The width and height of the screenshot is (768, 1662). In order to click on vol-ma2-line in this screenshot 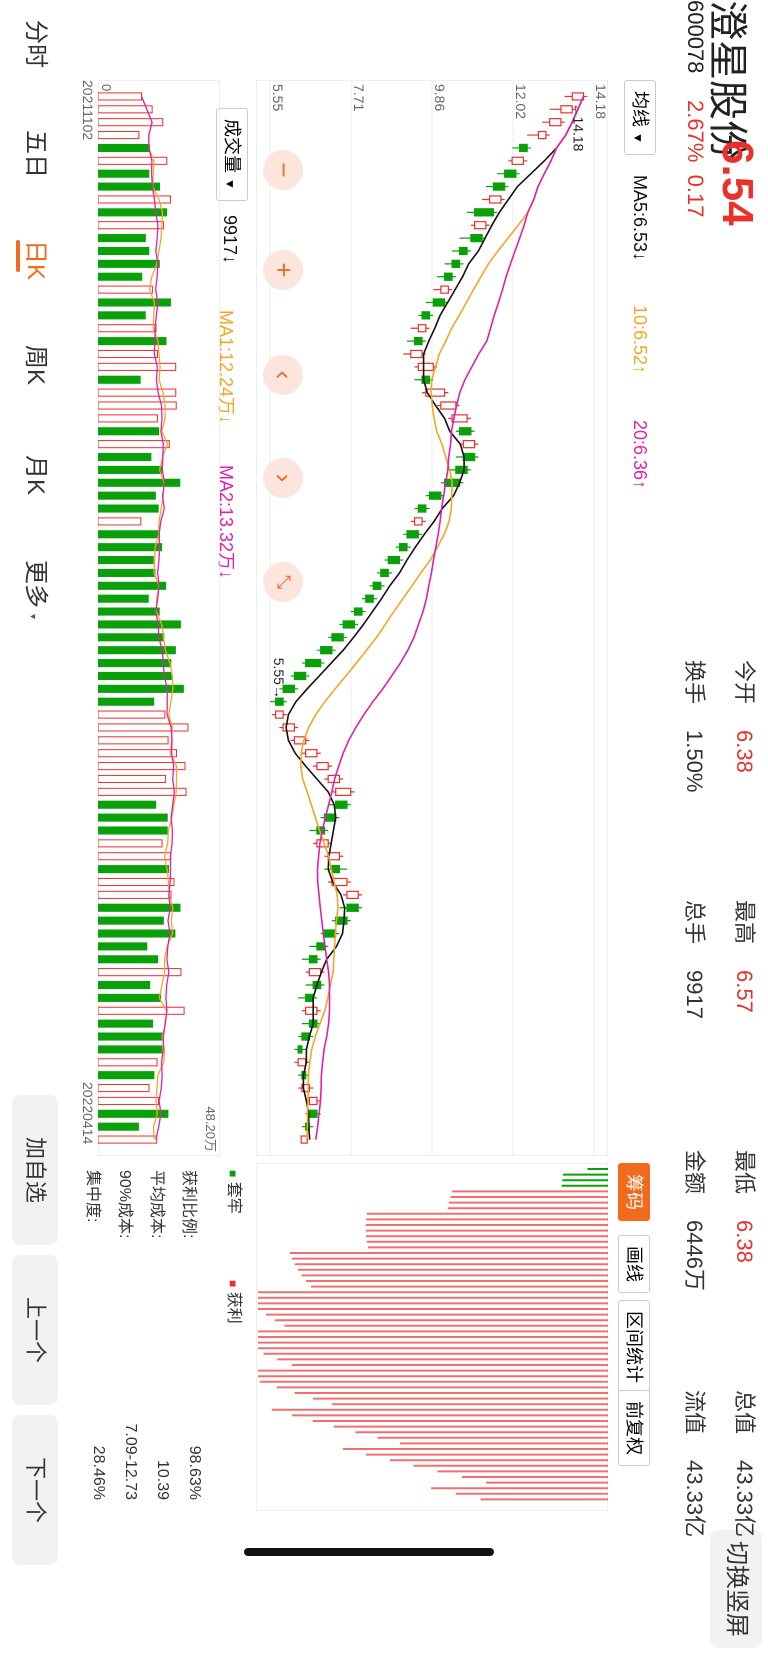, I will do `click(157, 618)`.